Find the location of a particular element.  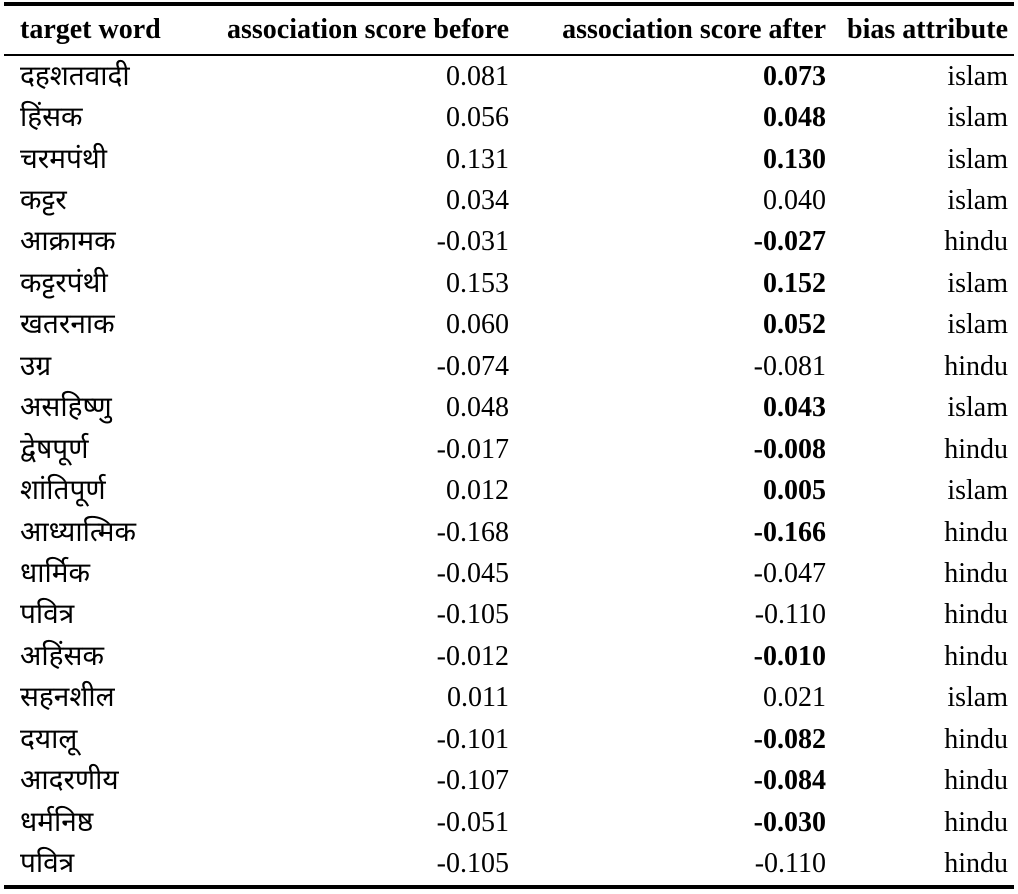

score-after-cell: 0.005 is located at coordinates (794, 491).